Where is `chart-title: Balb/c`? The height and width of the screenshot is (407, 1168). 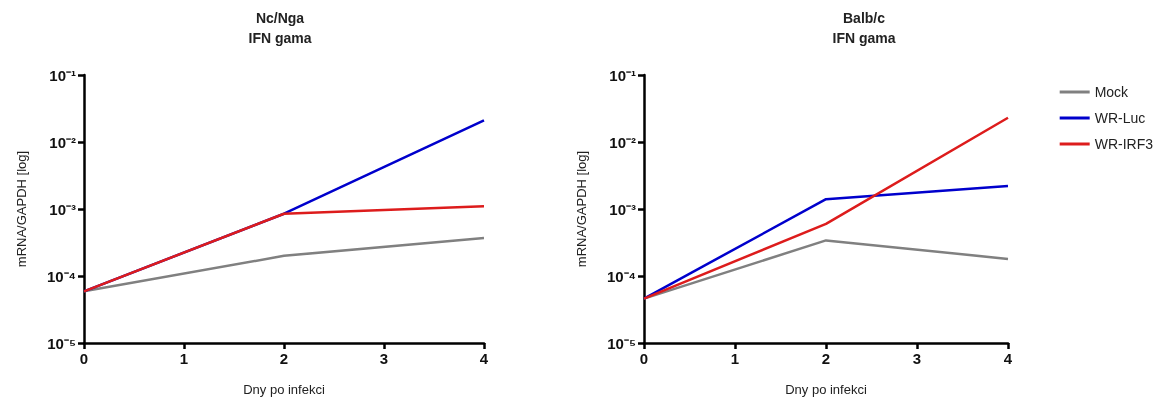
chart-title: Balb/c is located at coordinates (864, 18).